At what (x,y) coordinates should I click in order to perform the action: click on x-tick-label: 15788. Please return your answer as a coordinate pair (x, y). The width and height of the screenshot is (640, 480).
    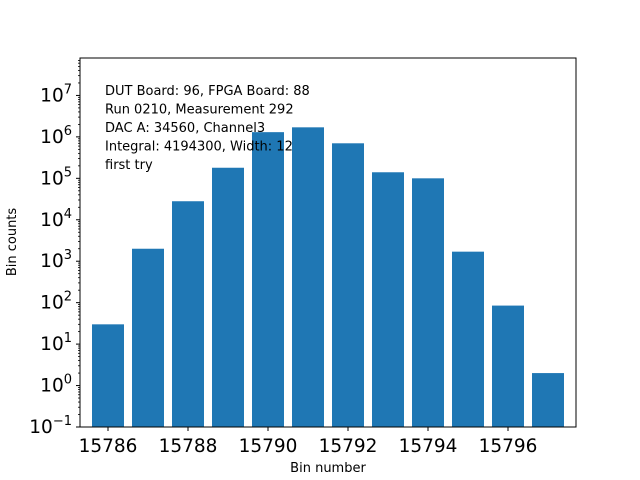
    Looking at the image, I should click on (188, 446).